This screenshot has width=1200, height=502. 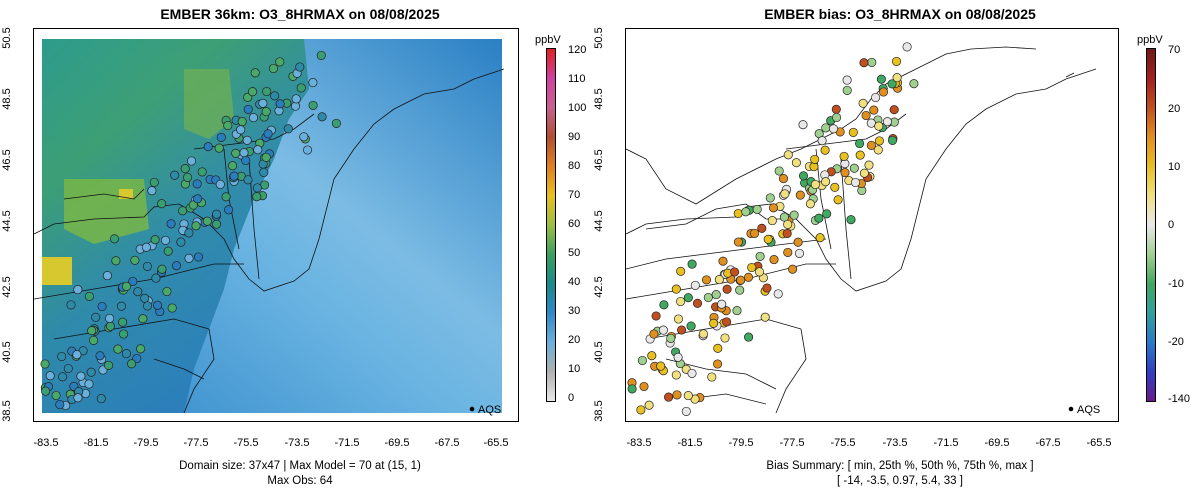 I want to click on x-tick: -71.5, so click(x=946, y=443).